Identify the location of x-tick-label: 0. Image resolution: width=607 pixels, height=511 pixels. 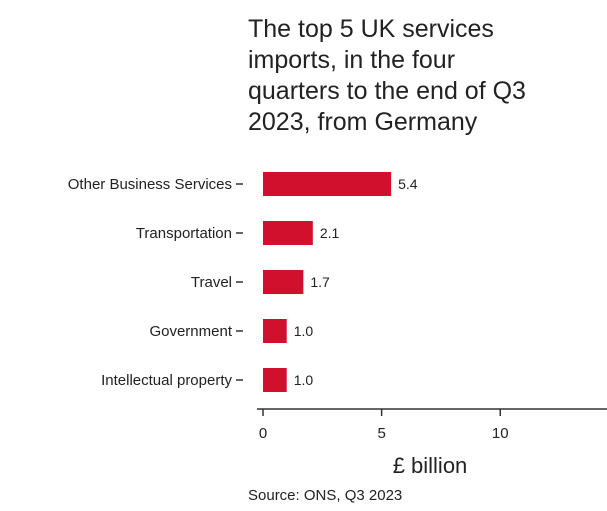
(263, 433).